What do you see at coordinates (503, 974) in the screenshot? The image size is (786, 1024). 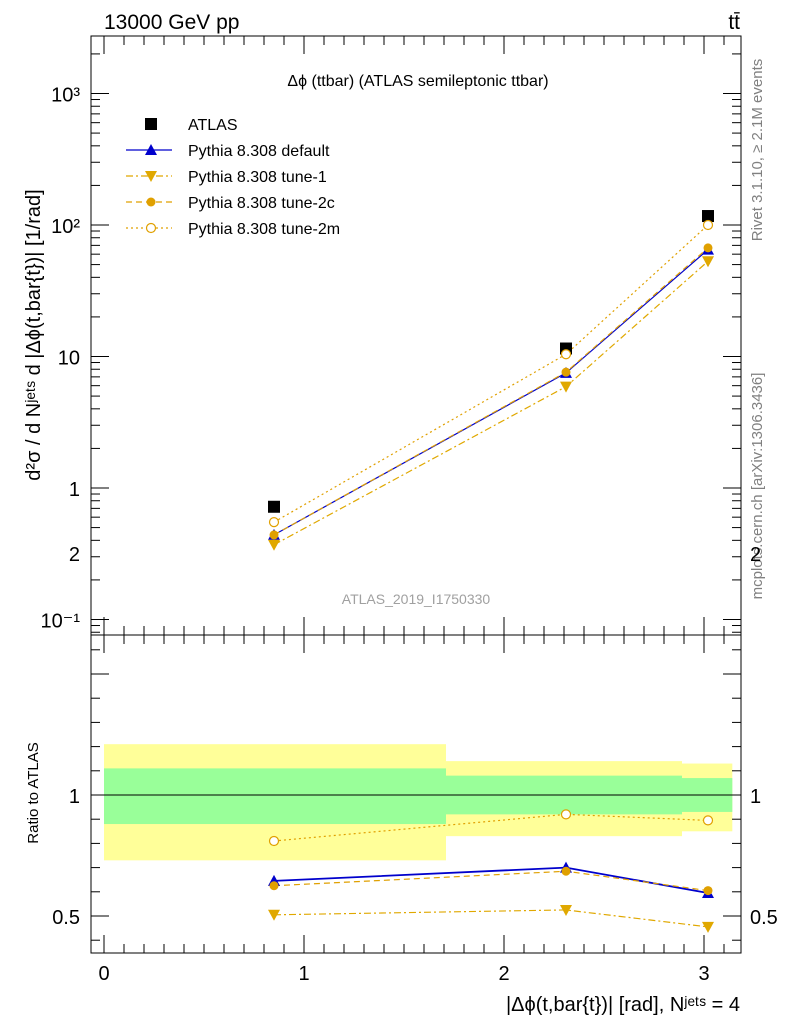 I see `ratio-xtick-label-2: 2` at bounding box center [503, 974].